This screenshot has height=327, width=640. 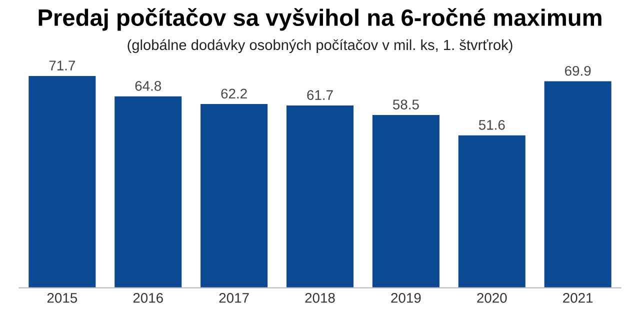 What do you see at coordinates (148, 297) in the screenshot?
I see `x-tick-label: 2016` at bounding box center [148, 297].